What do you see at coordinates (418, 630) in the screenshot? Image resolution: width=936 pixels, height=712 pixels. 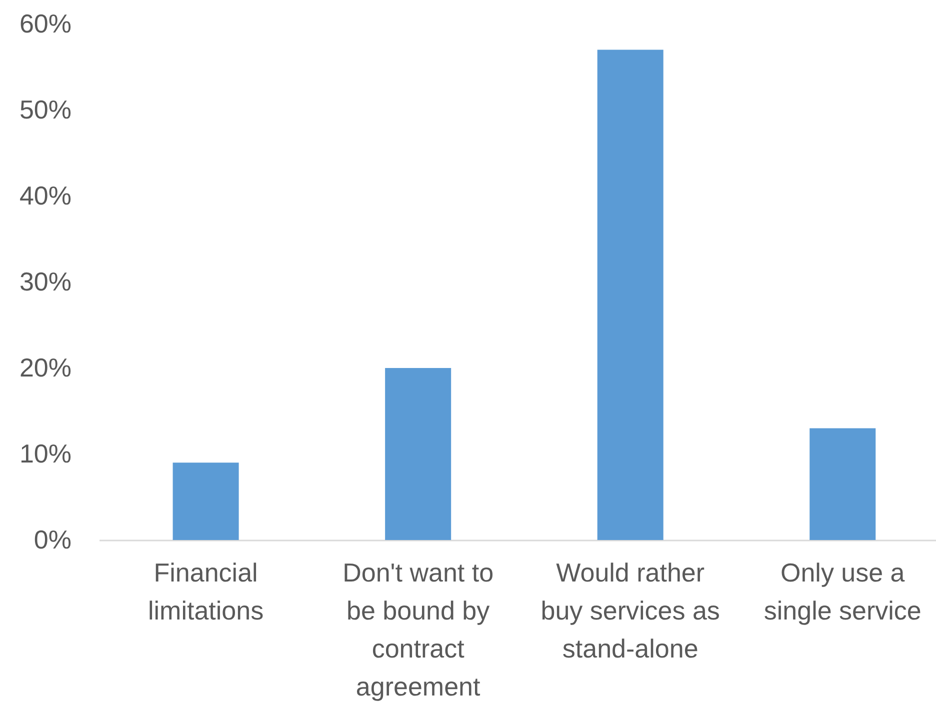 I see `x-tick-label: Don't want to be bound by contract agreement` at bounding box center [418, 630].